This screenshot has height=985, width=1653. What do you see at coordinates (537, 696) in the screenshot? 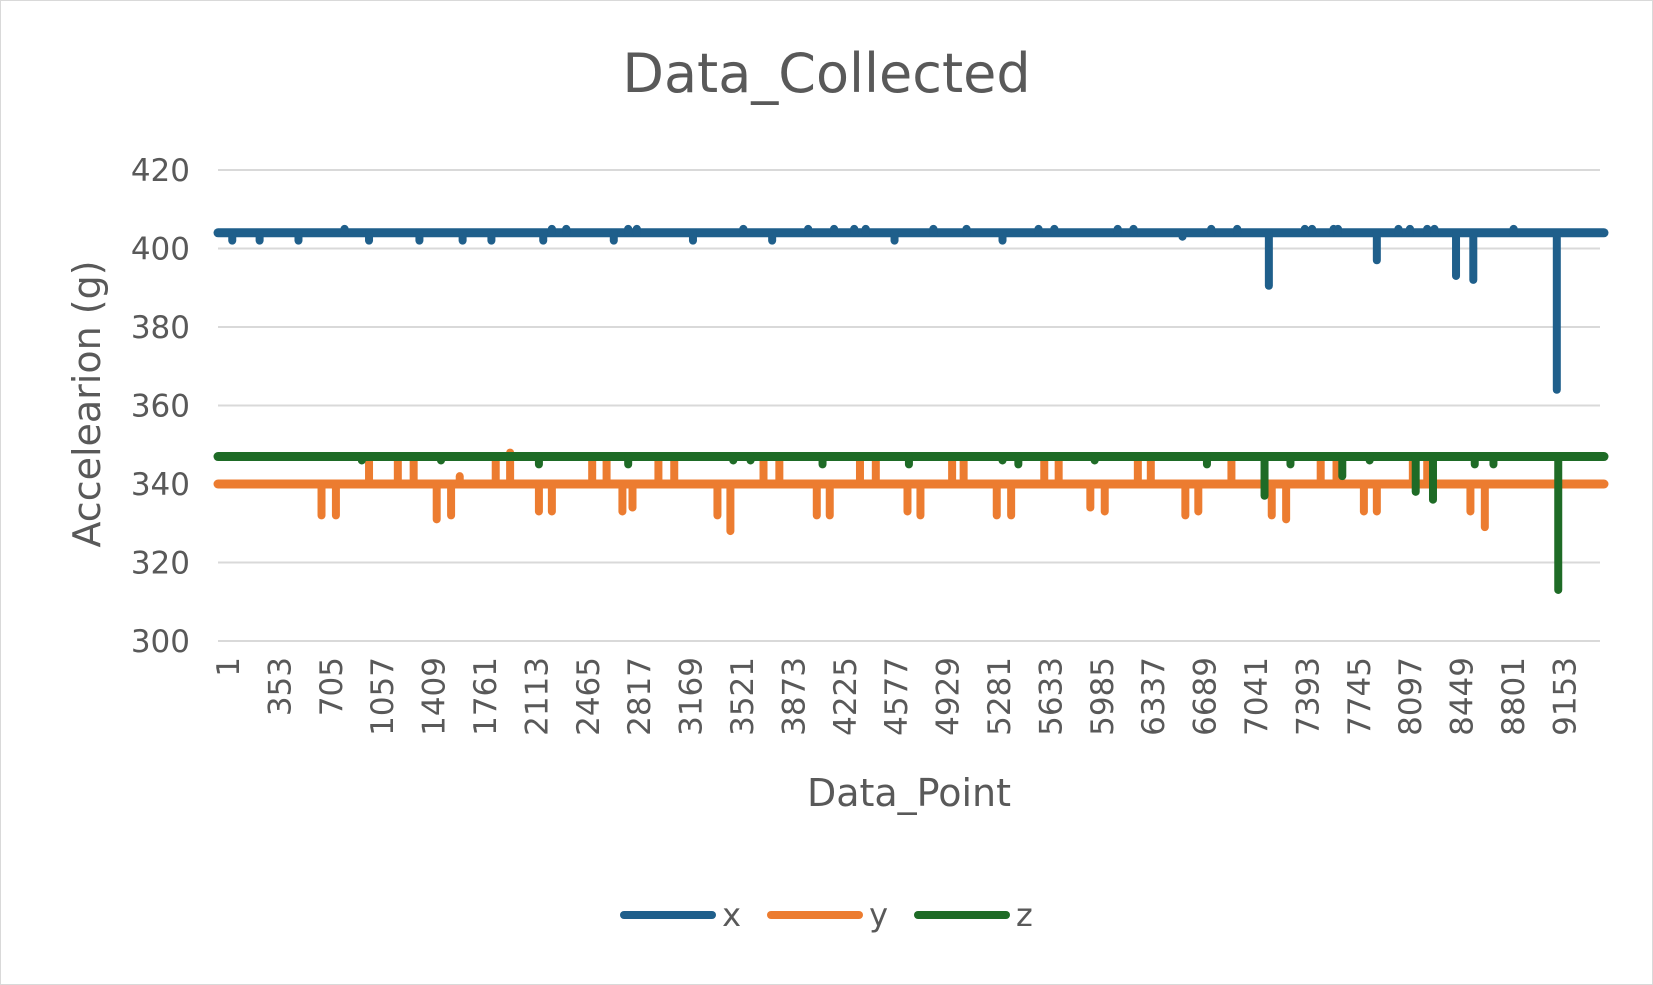
I see `x-tick-label: 2113` at bounding box center [537, 696].